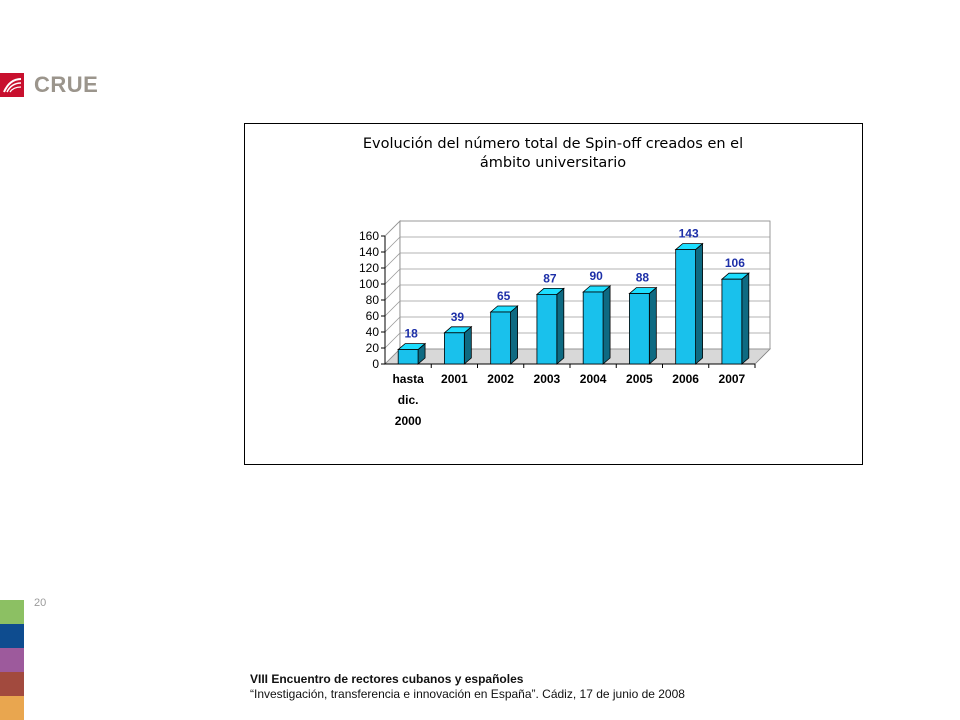 The image size is (960, 720). What do you see at coordinates (639, 379) in the screenshot?
I see `x-tick-label: 2005` at bounding box center [639, 379].